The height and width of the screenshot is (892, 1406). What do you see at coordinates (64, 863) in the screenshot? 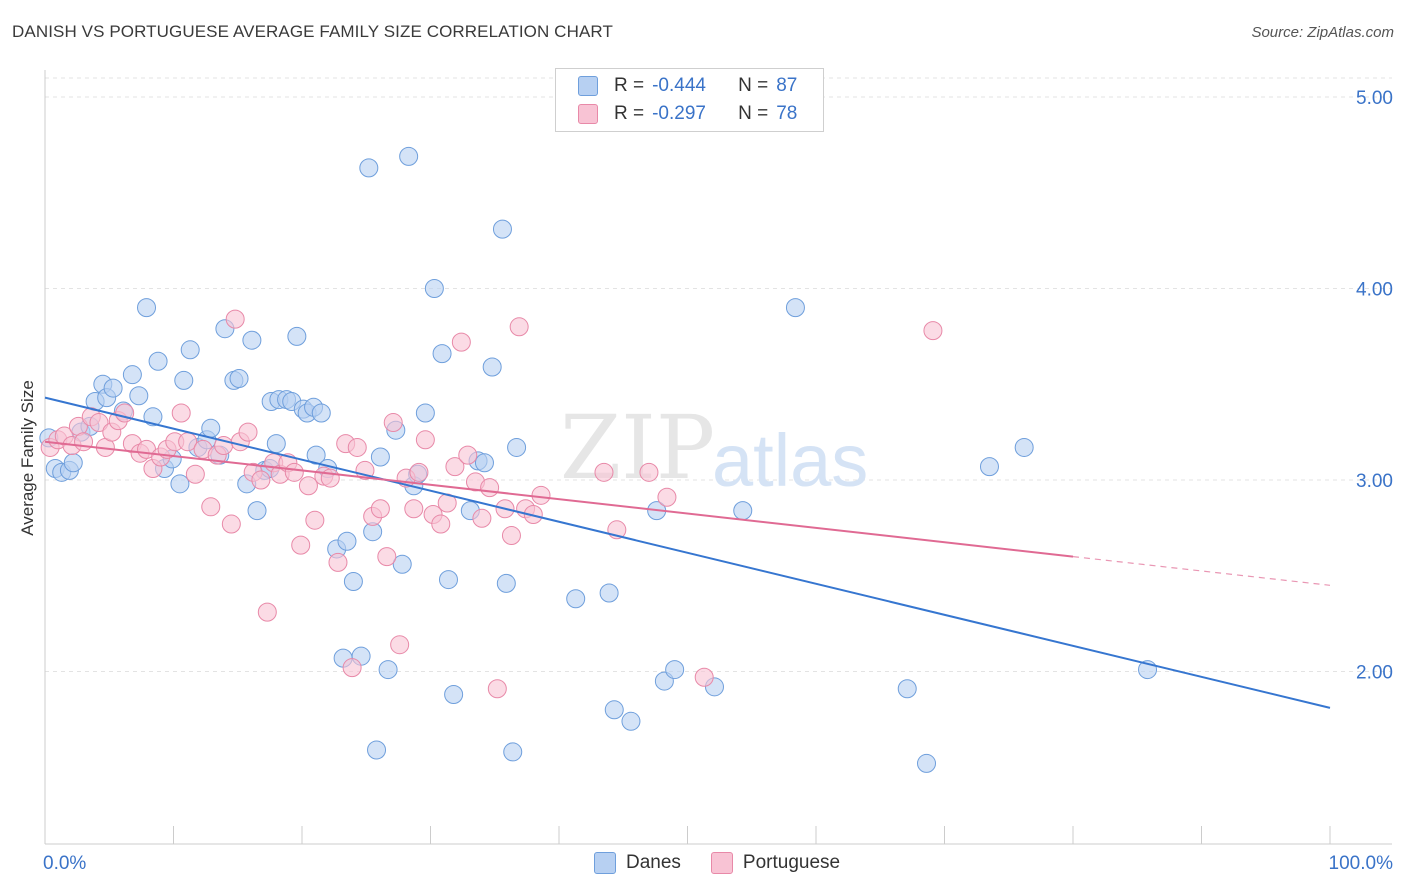
I see `x-tick-label: 0.0%` at bounding box center [64, 863].